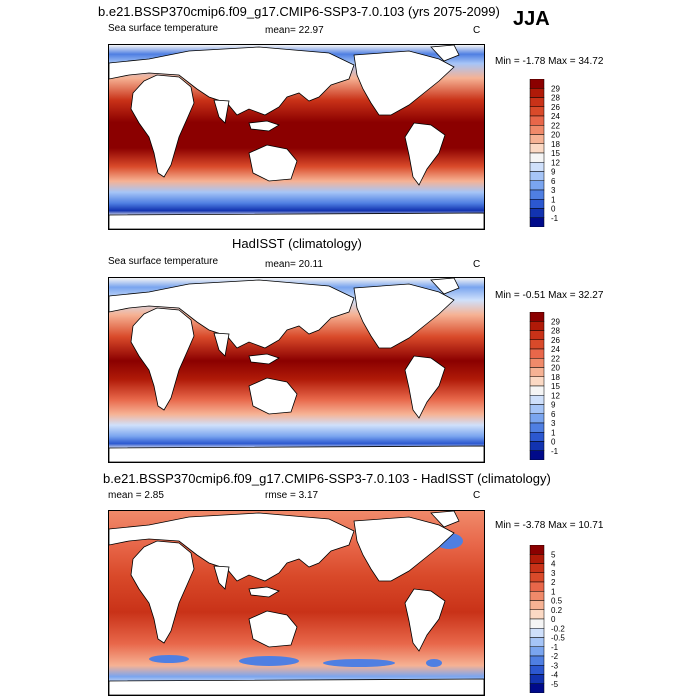  What do you see at coordinates (555, 153) in the screenshot?
I see `colorbar-tick-label: 15` at bounding box center [555, 153].